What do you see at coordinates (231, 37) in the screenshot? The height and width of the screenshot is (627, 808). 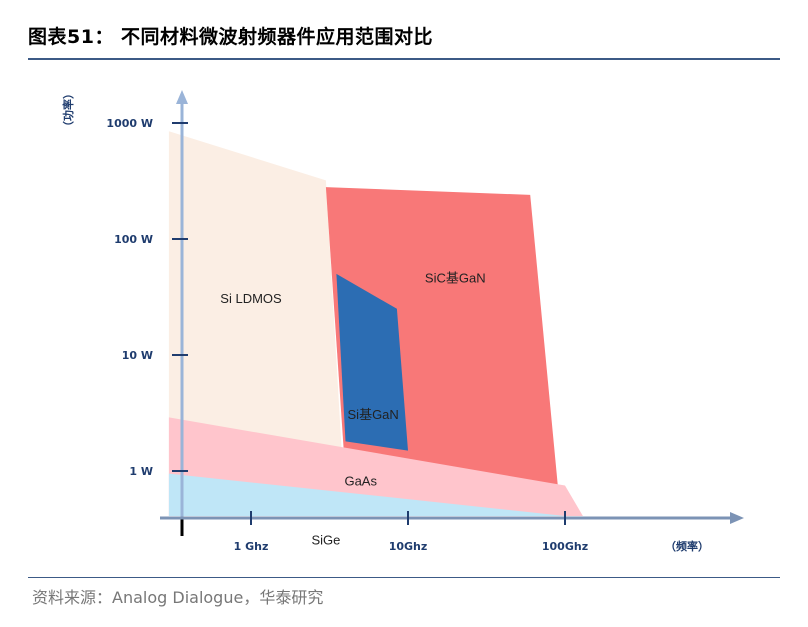 I see `figure-title: 图表51： 不同材料微波射频器件应用范围对比` at bounding box center [231, 37].